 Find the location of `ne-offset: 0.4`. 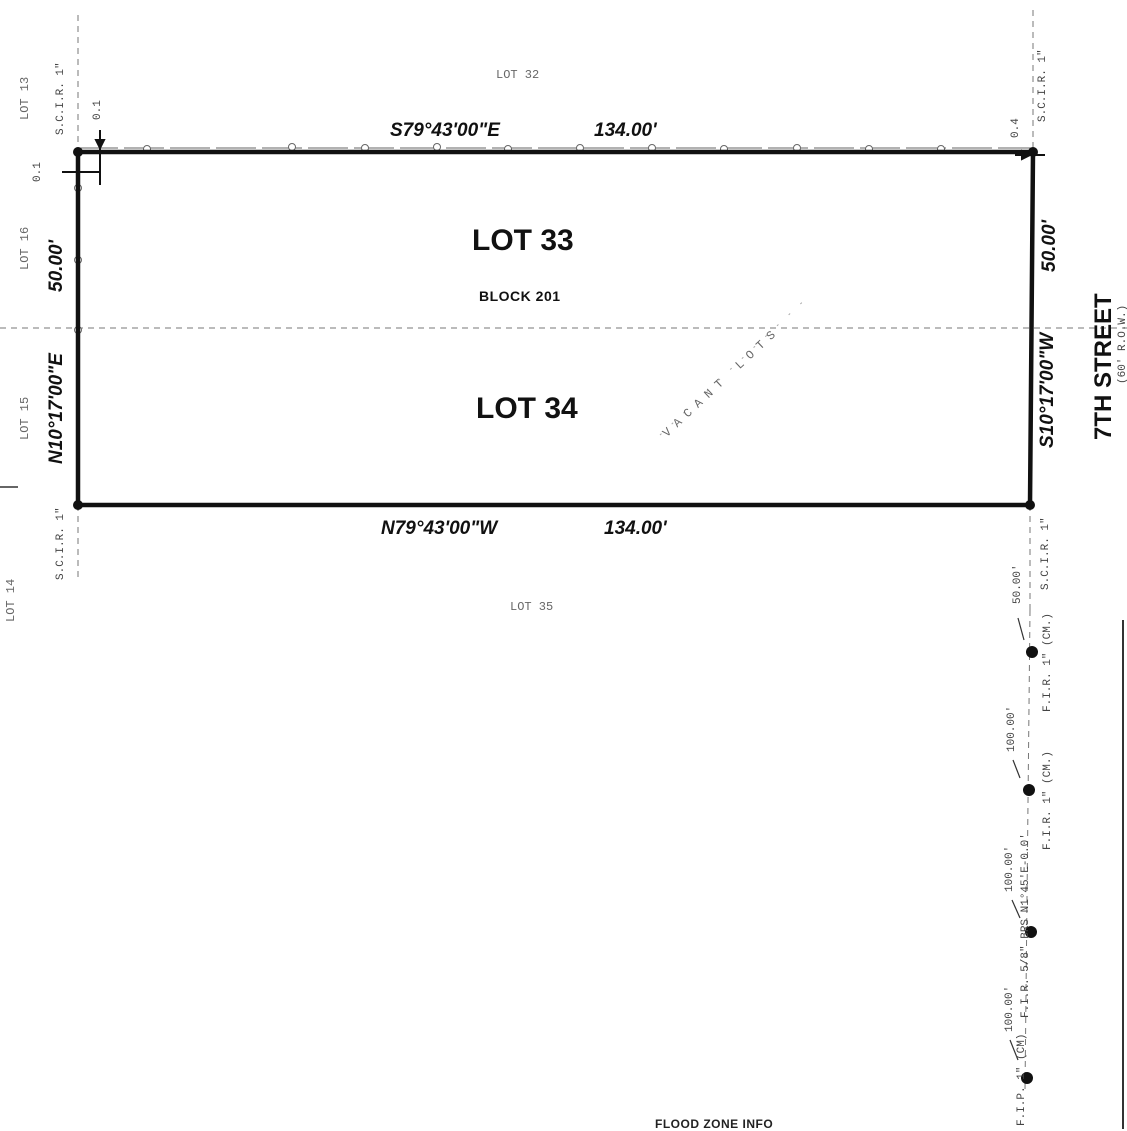

ne-offset: 0.4 is located at coordinates (1016, 128).